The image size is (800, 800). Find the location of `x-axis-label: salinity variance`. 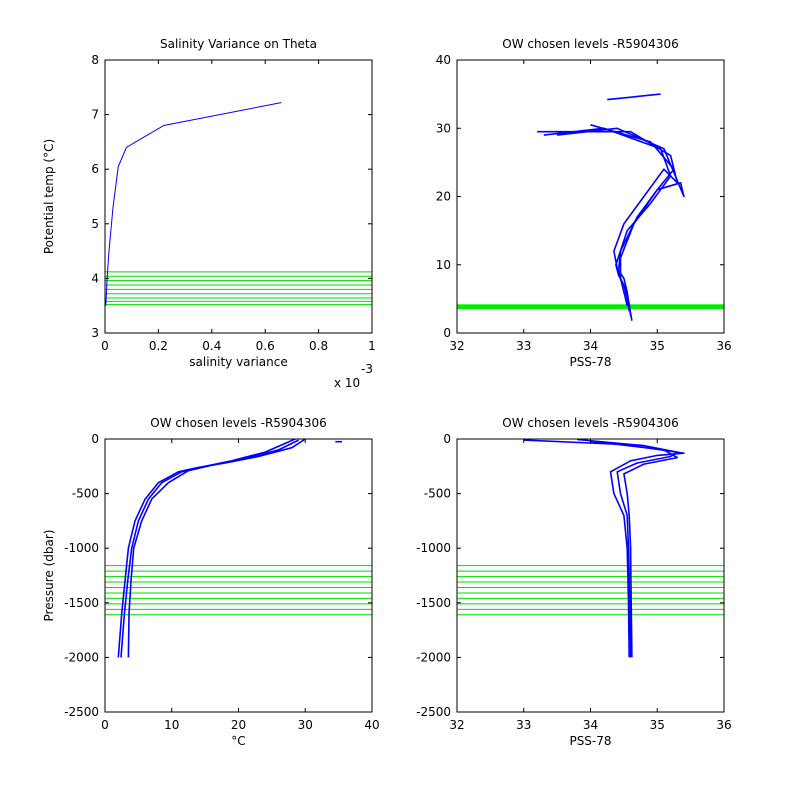

x-axis-label: salinity variance is located at coordinates (238, 362).